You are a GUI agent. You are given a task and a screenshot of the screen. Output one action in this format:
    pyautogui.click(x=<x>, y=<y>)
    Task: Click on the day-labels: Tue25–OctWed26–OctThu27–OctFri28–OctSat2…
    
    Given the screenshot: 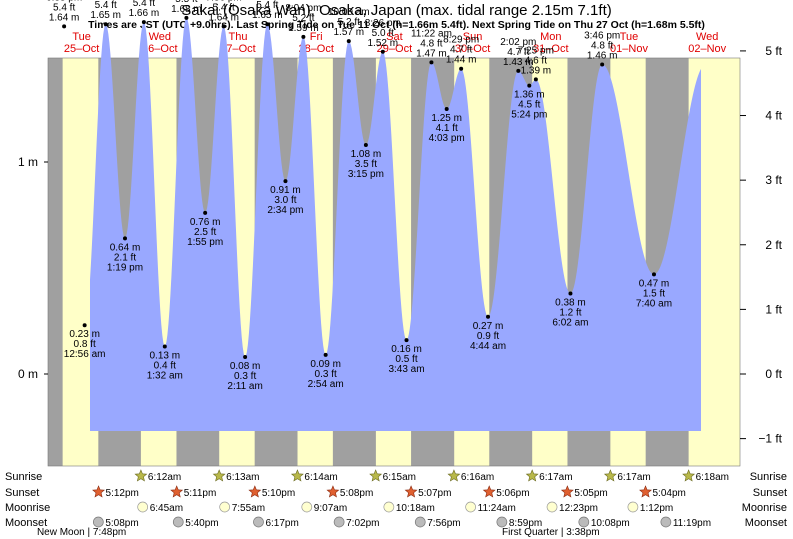 What is the action you would take?
    pyautogui.click(x=395, y=43)
    